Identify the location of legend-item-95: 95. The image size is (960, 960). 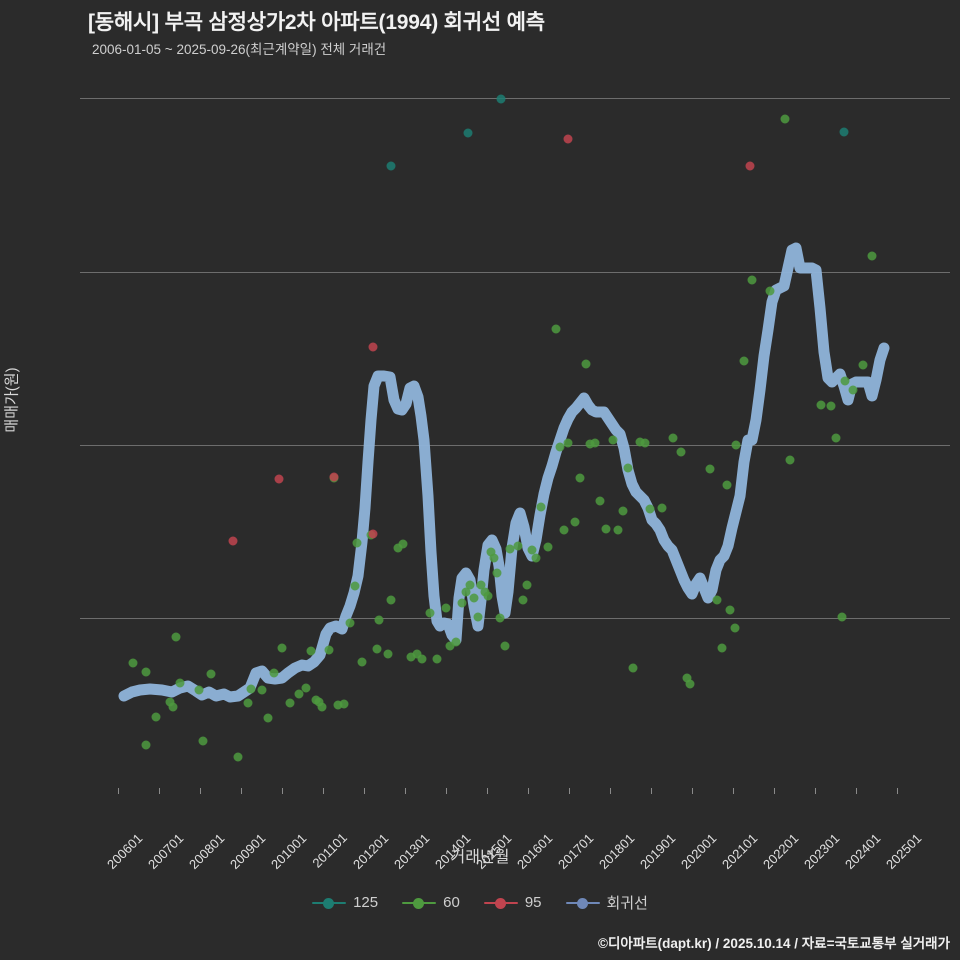
(512, 902).